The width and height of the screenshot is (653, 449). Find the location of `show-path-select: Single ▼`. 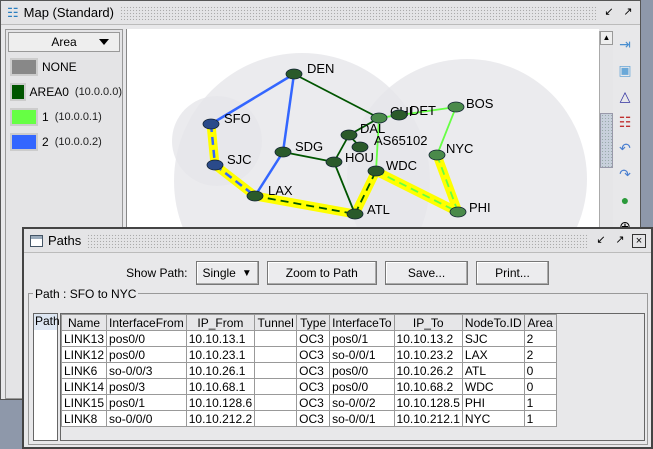

show-path-select: Single ▼ is located at coordinates (227, 273).